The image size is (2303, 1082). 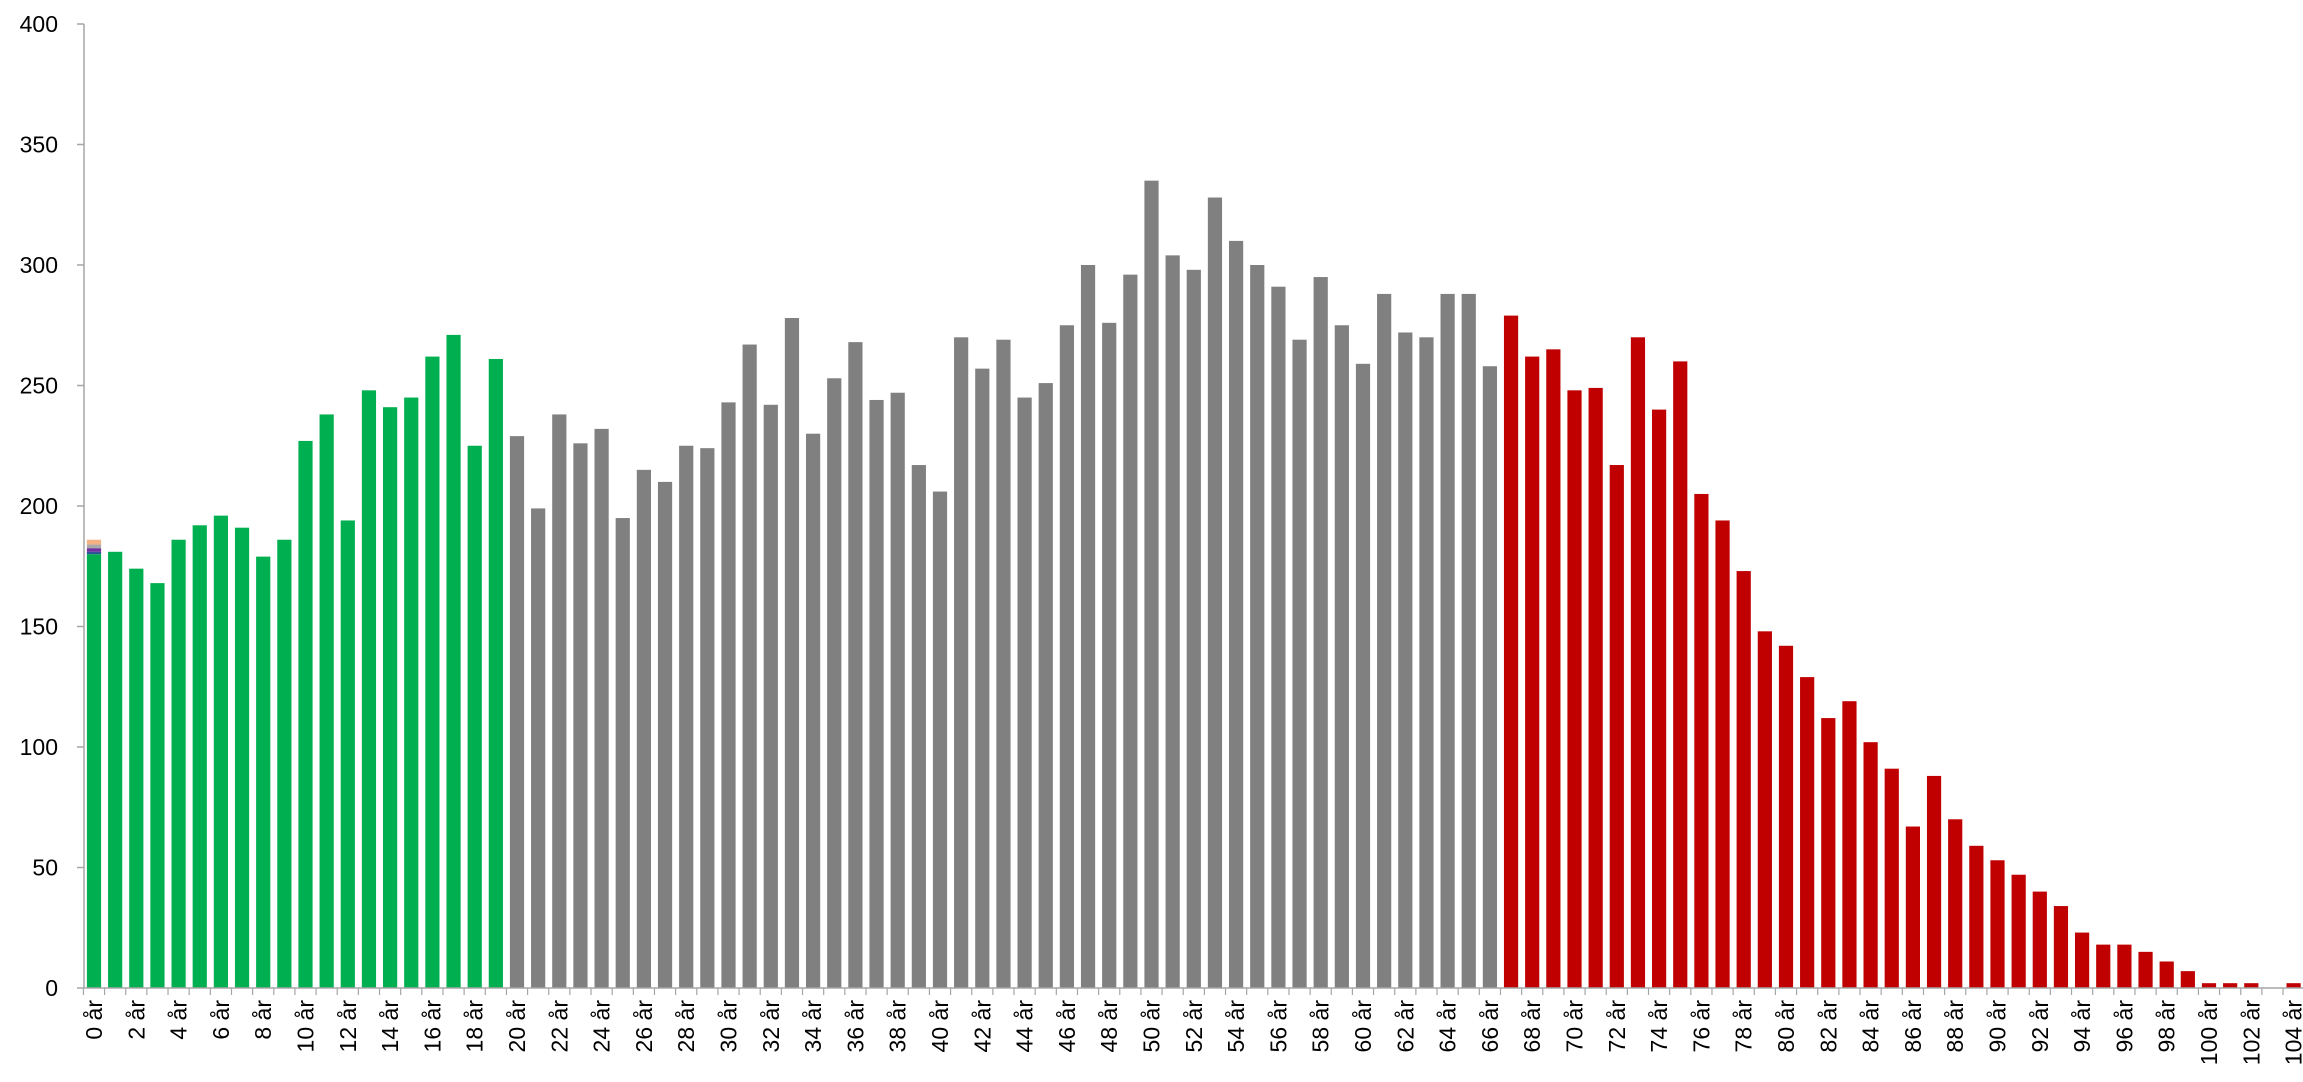 I want to click on y-tick-label: 50, so click(x=45, y=868).